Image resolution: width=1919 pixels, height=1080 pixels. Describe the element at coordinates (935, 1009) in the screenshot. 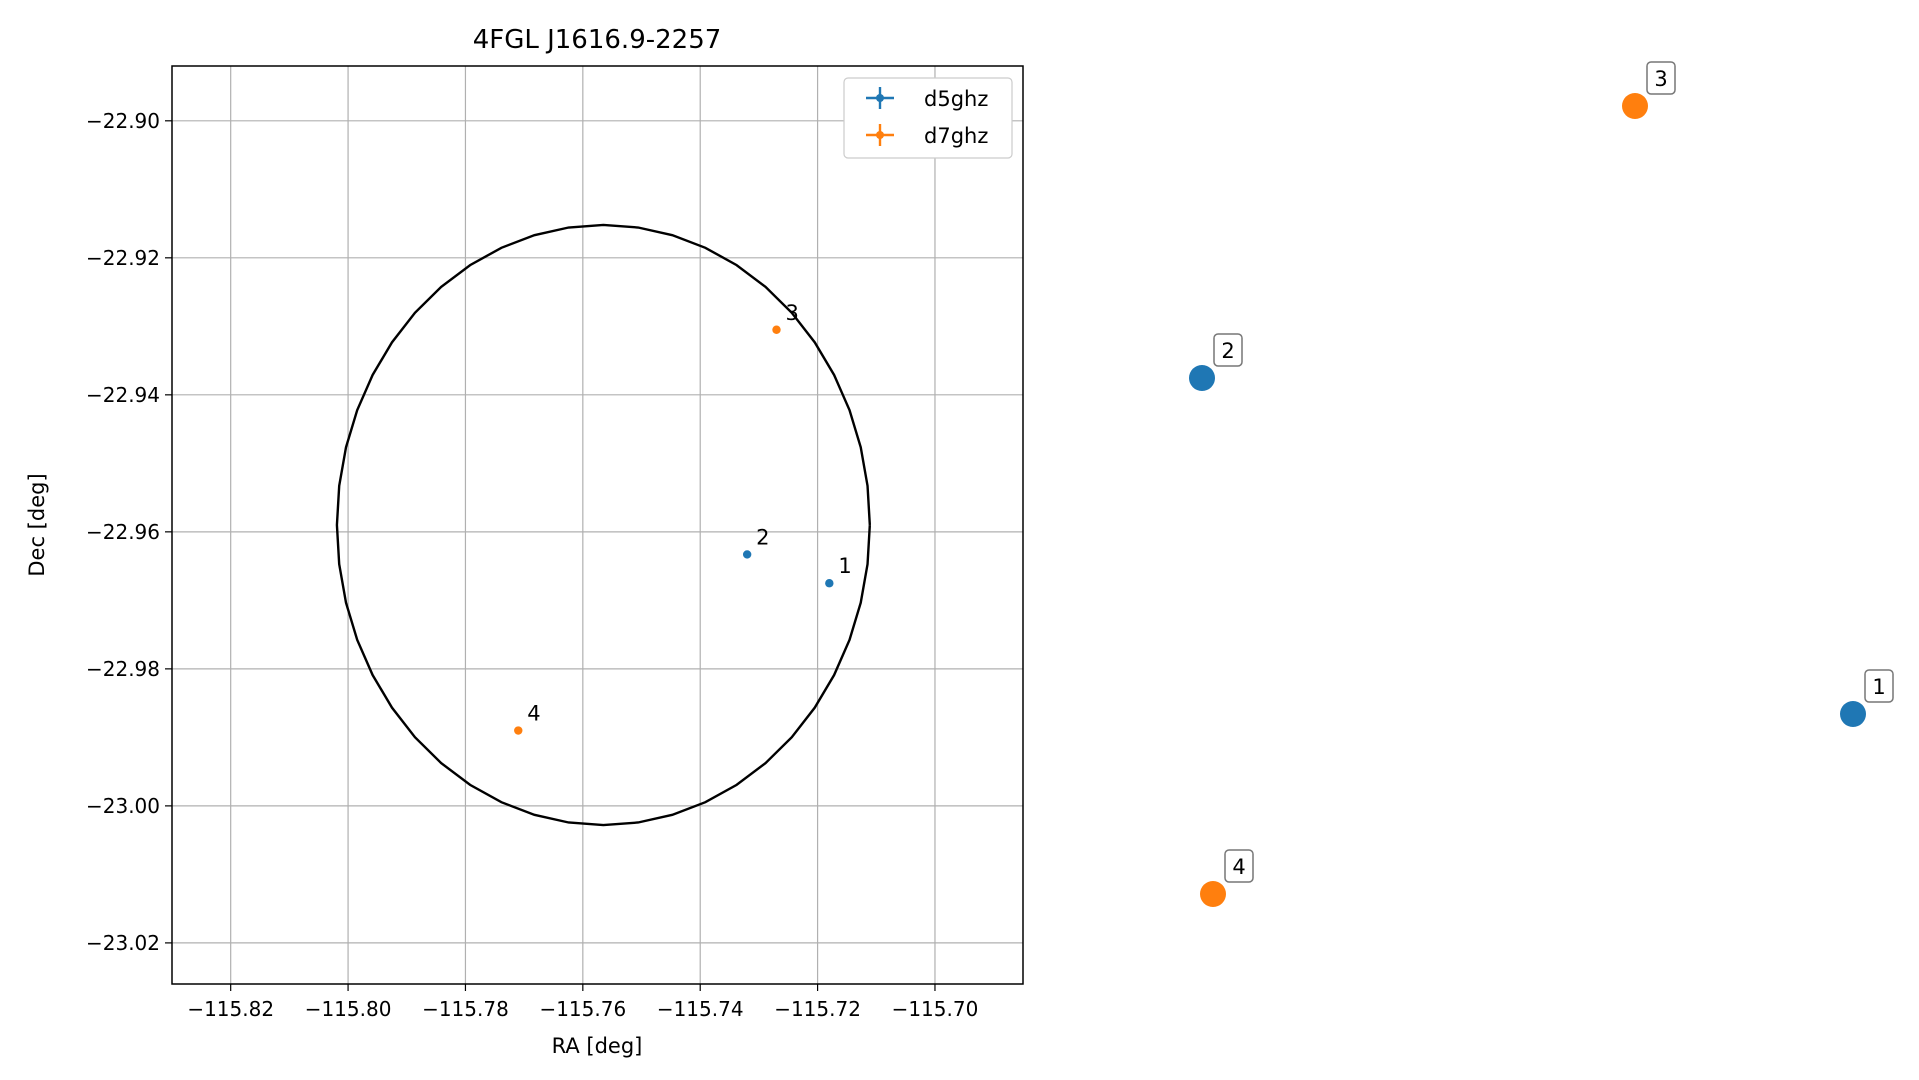

I see `x-tick-label: −115.70` at that location.